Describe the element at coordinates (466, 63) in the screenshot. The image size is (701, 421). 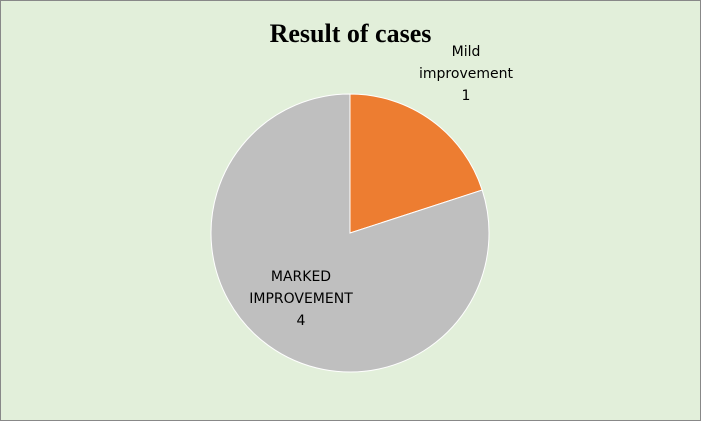
I see `category-label: Mild improvement` at that location.